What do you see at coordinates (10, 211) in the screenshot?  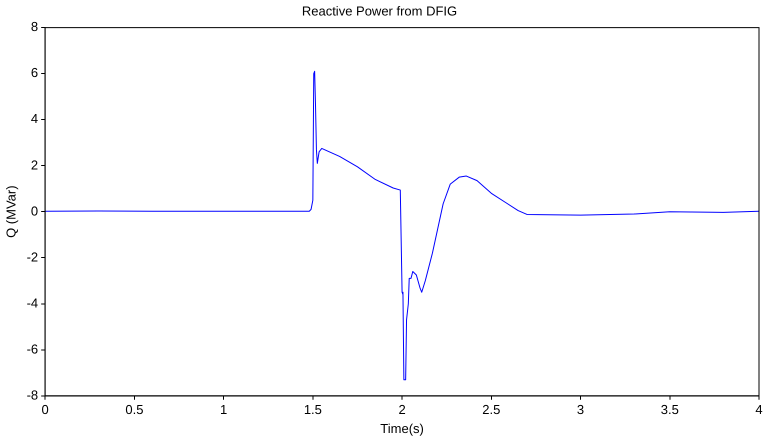 I see `y-axis-title: Q (MVar)` at bounding box center [10, 211].